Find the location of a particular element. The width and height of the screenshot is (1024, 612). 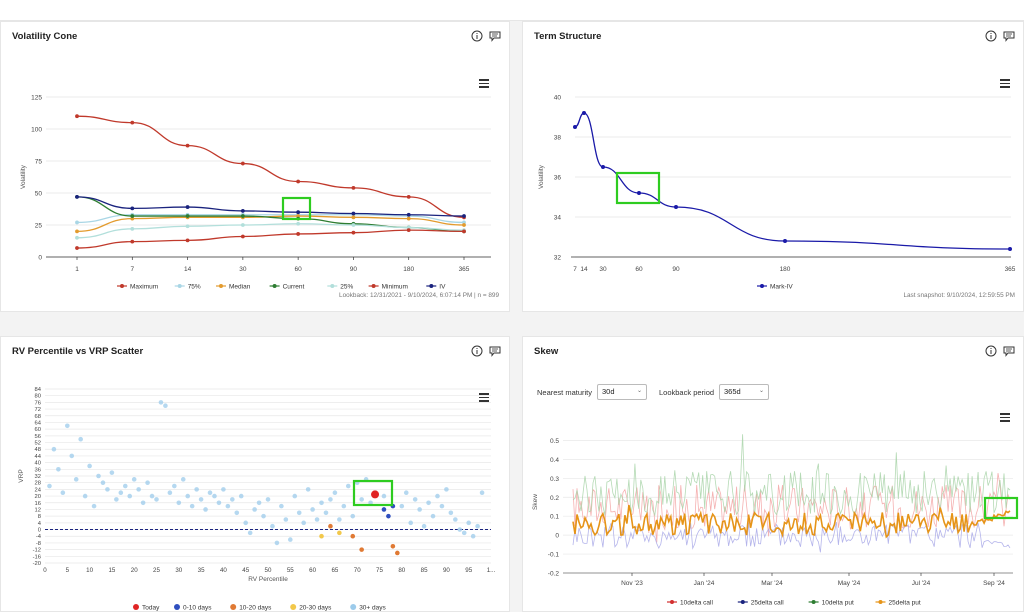

y-tick-label: 36 is located at coordinates (38, 470).